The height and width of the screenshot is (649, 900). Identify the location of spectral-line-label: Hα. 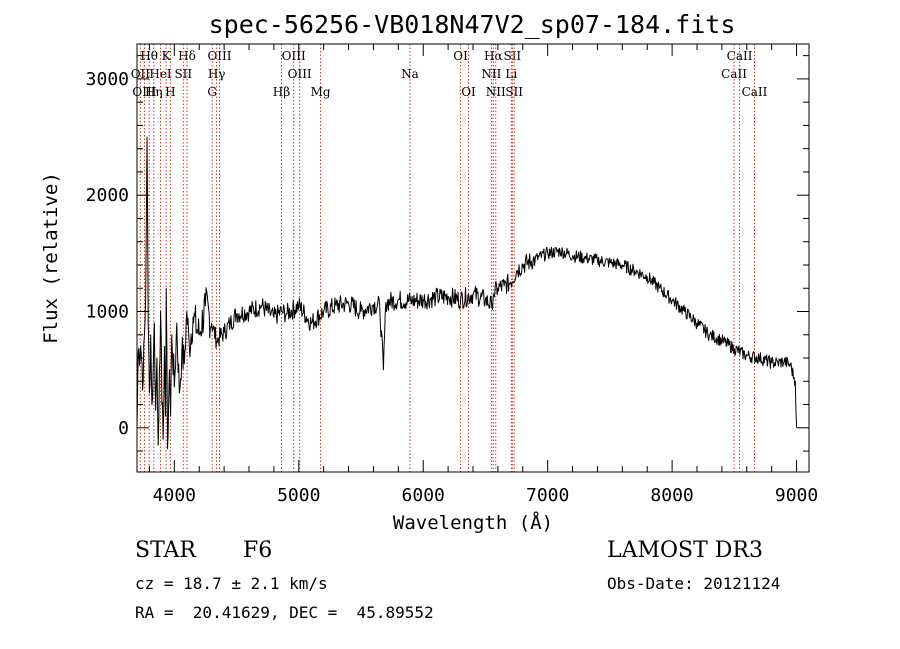
(493, 56).